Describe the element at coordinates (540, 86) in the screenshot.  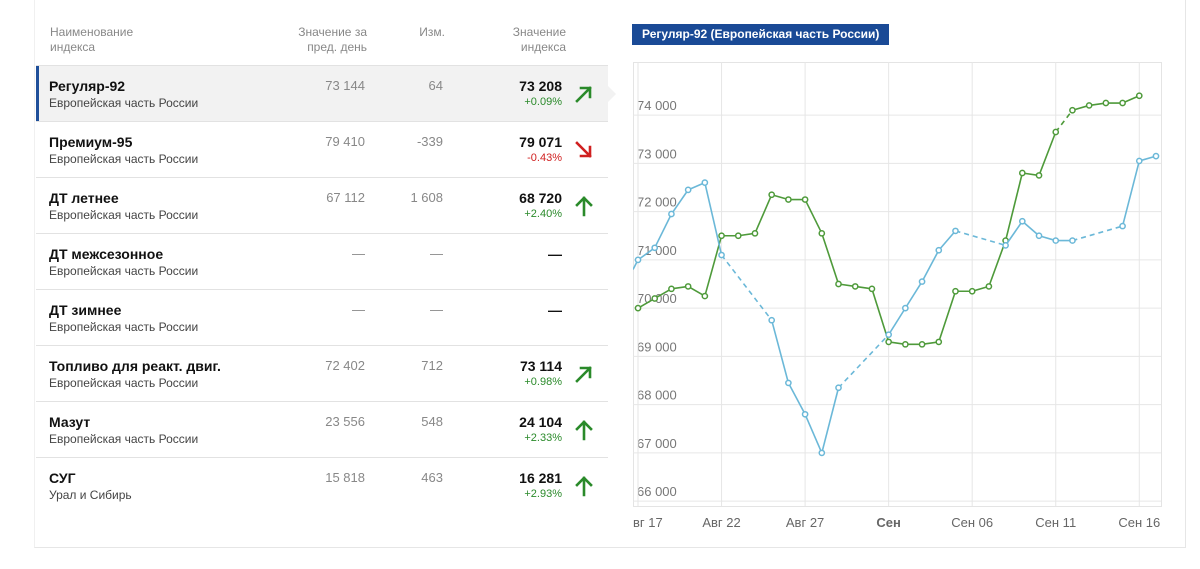
I see `index-value: 73 208` at that location.